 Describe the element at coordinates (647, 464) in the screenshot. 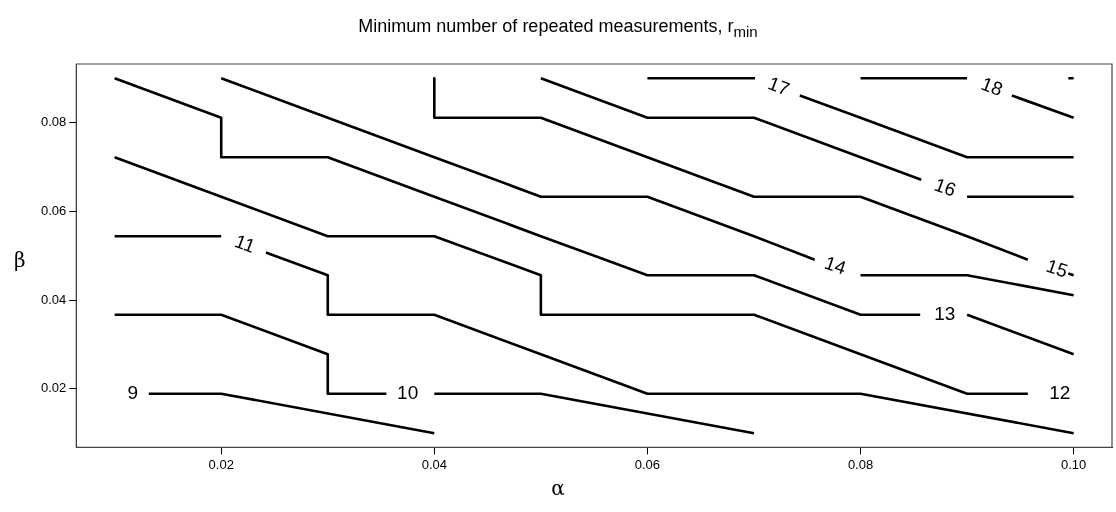

I see `x-tick-label: 0.06` at that location.